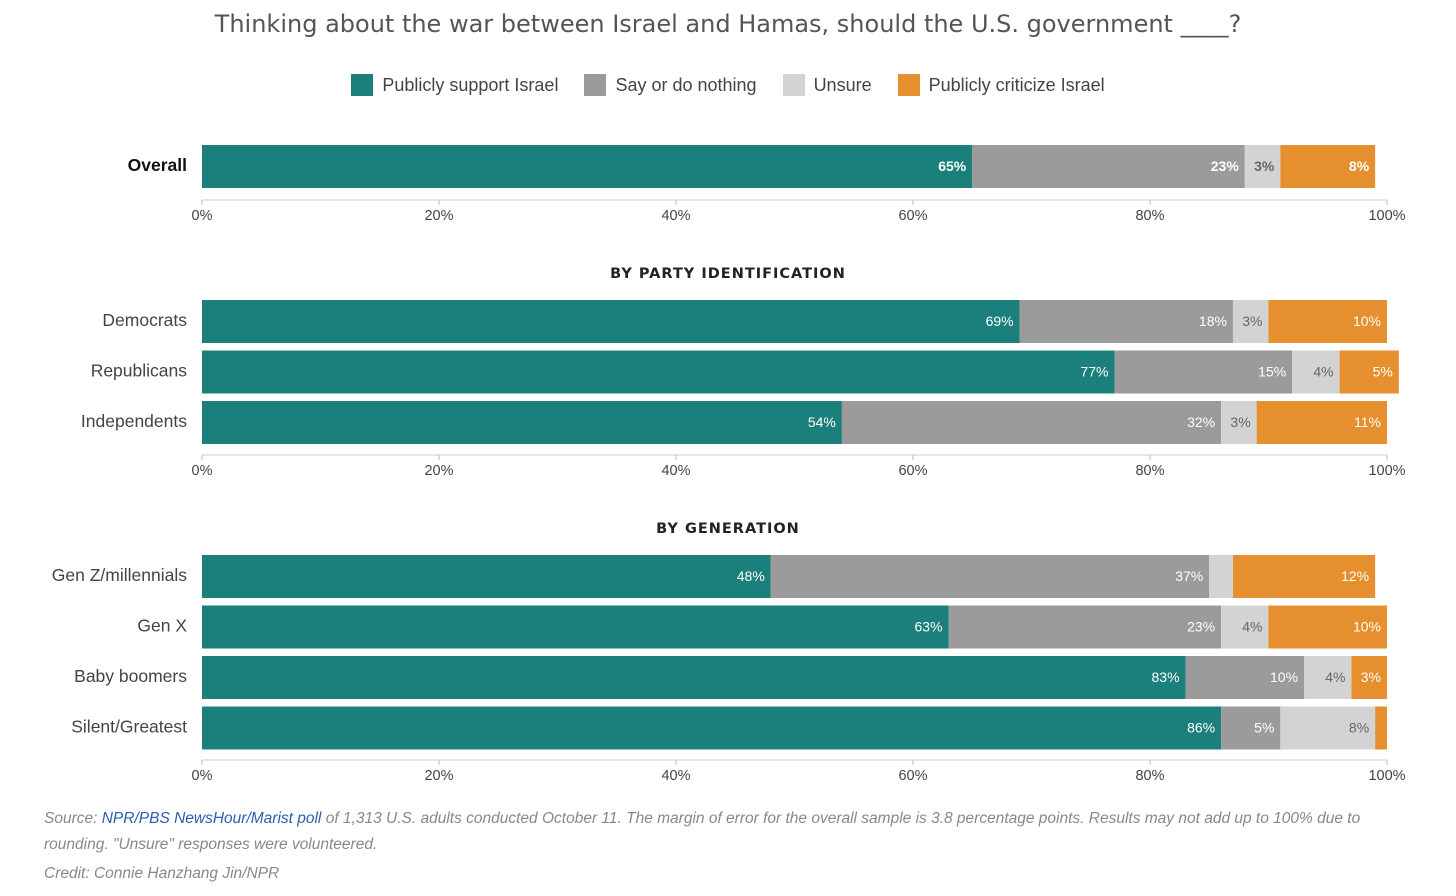 This screenshot has height=896, width=1456. What do you see at coordinates (686, 84) in the screenshot?
I see `legend-label-1: Say or do nothing` at bounding box center [686, 84].